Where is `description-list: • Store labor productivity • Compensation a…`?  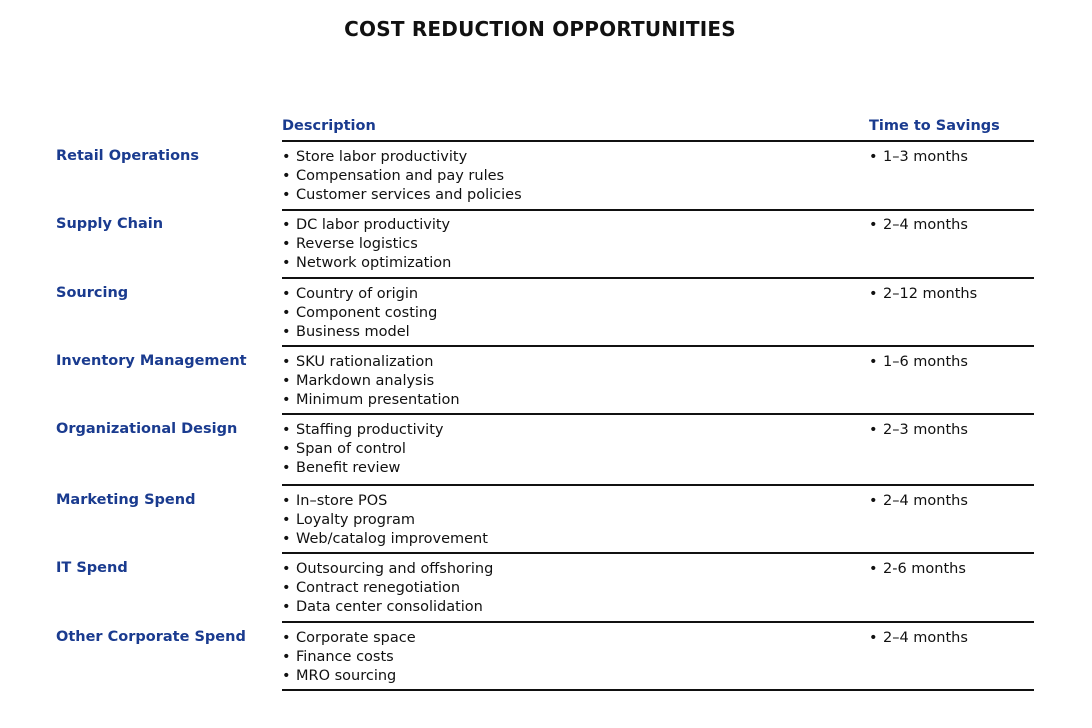 description-list: • Store labor productivity • Compensation a… is located at coordinates (402, 176).